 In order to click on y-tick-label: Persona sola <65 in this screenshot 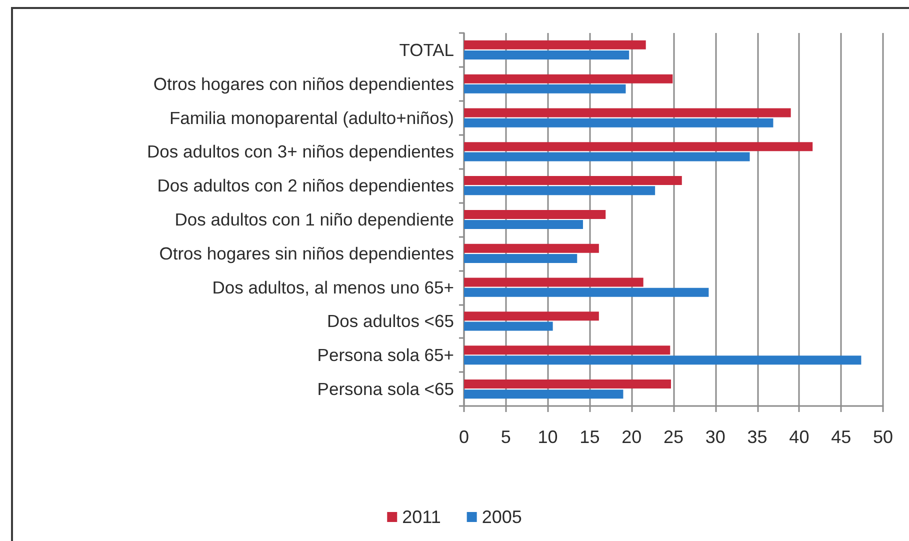, I will do `click(385, 389)`.